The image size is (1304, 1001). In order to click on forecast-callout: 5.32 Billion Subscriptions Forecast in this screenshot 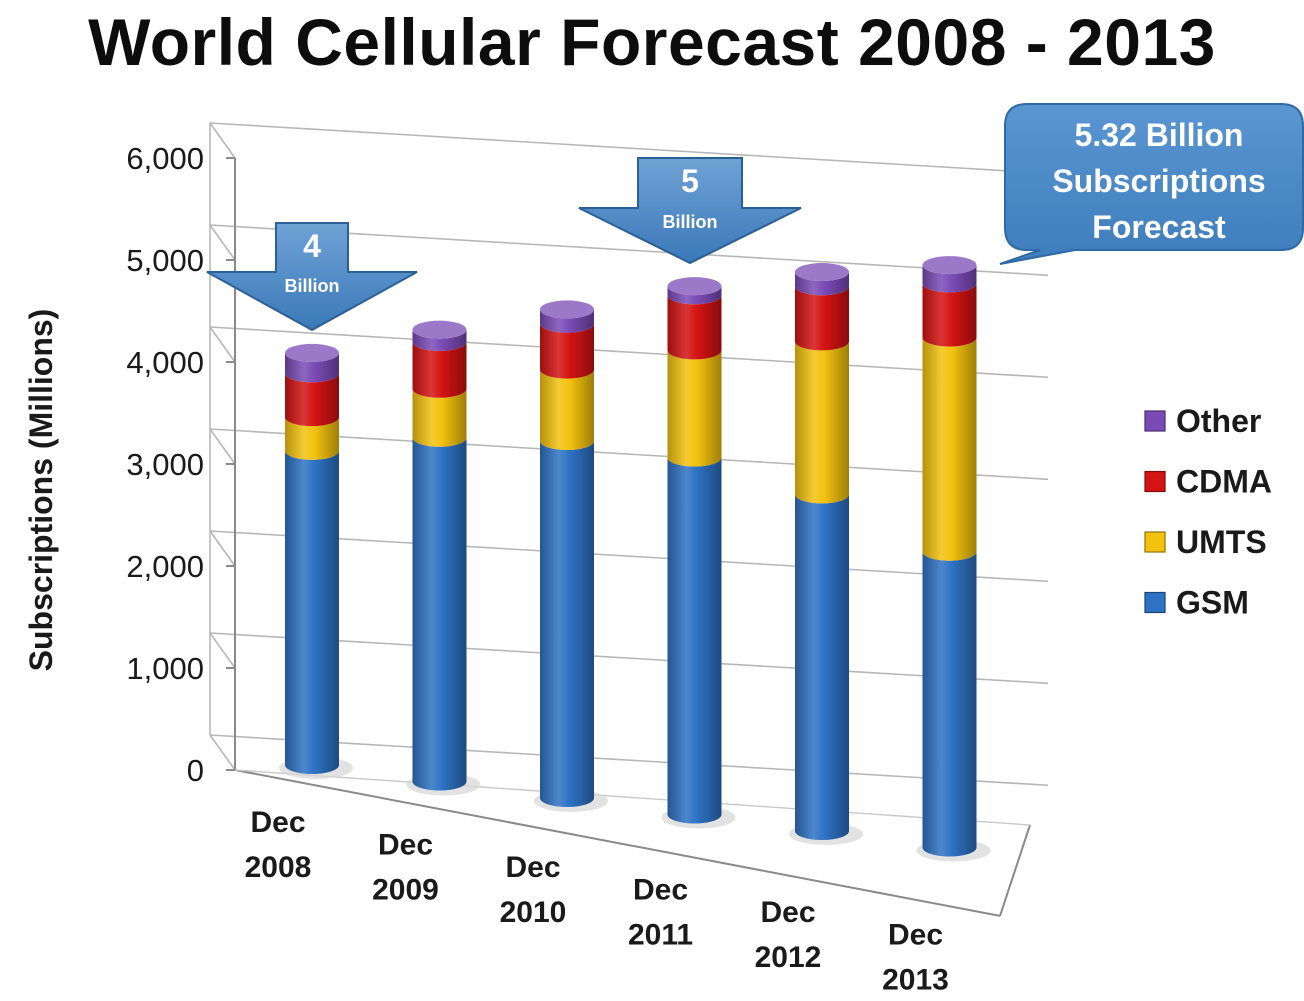, I will do `click(1151, 184)`.